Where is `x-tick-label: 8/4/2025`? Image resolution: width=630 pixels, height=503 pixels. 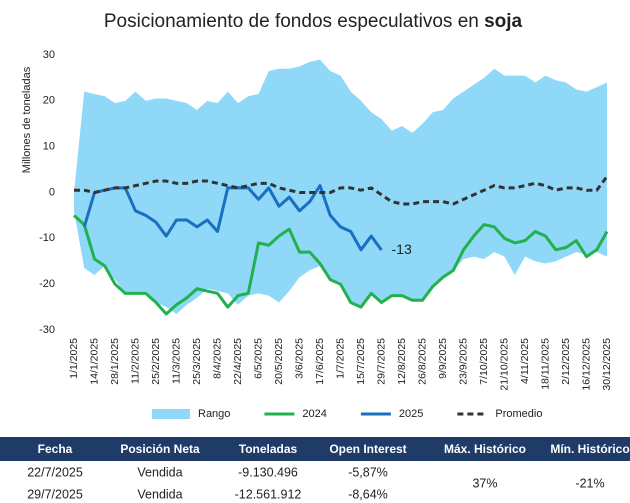 x-tick-label: 8/4/2025 is located at coordinates (217, 358).